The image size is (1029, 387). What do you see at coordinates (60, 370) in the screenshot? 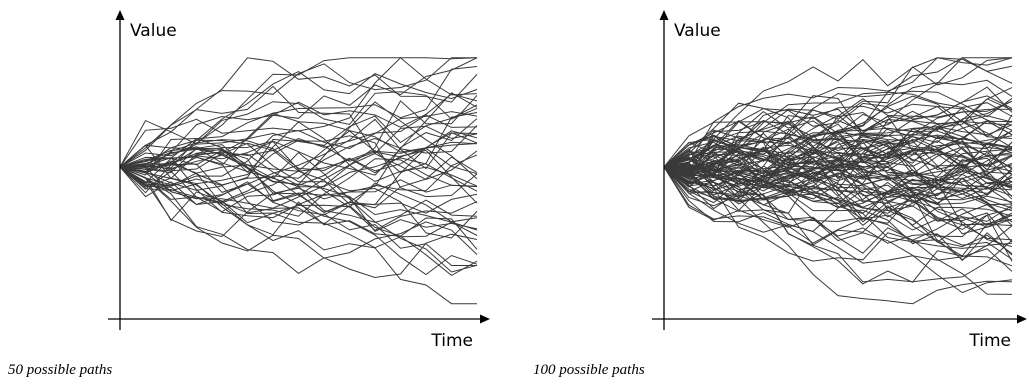
I see `caption-50-paths: 50 possible paths` at bounding box center [60, 370].